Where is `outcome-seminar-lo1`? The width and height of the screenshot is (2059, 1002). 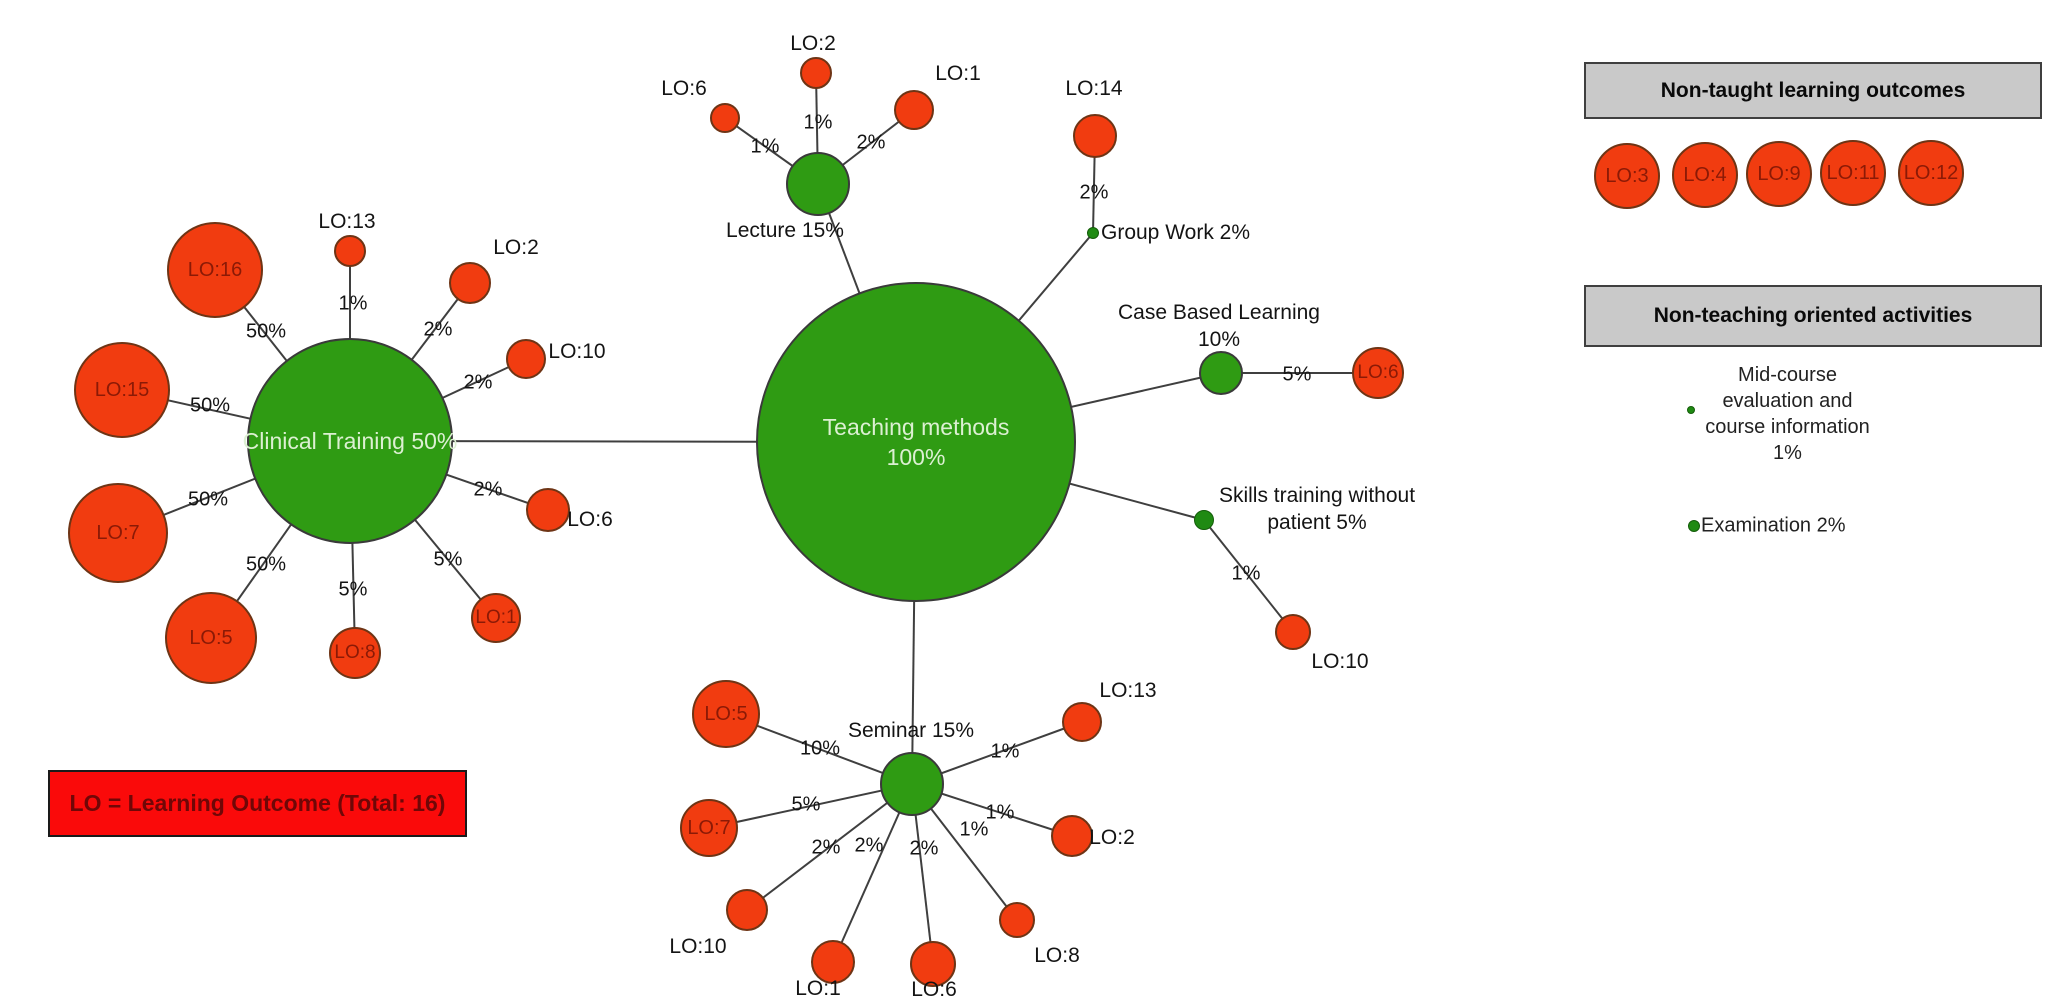
outcome-seminar-lo1 is located at coordinates (833, 962).